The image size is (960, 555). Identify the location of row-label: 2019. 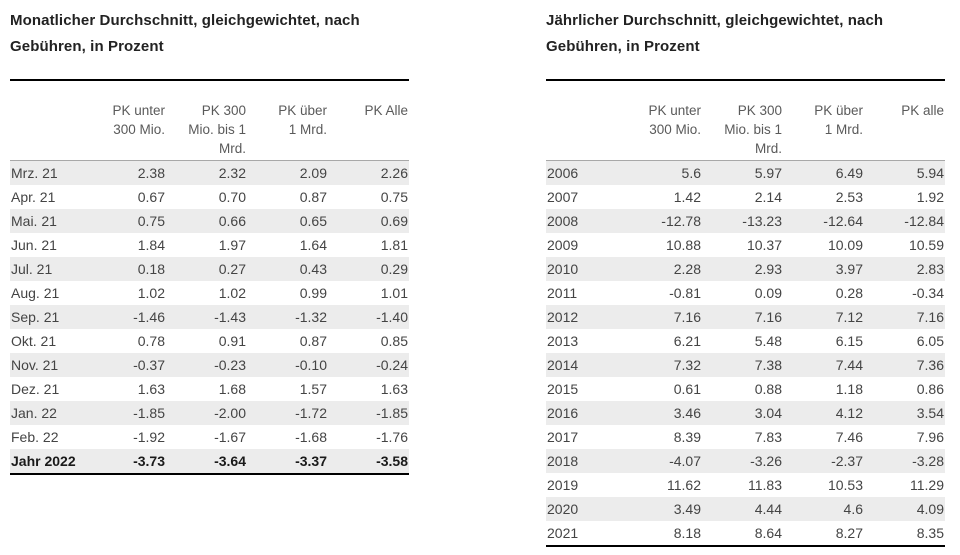
(563, 484).